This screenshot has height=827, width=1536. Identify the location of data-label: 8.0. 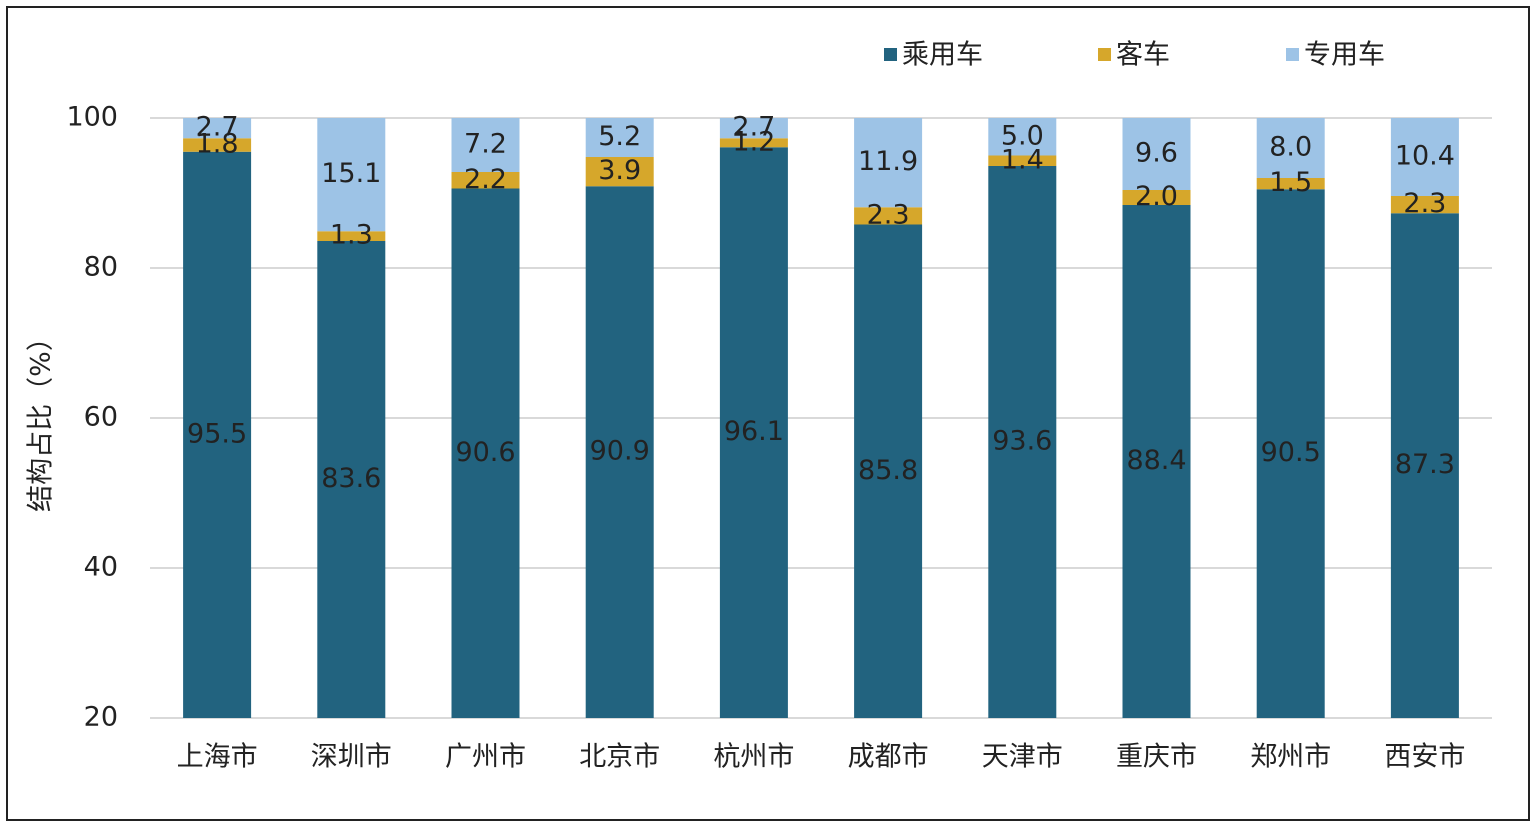
(1290, 147).